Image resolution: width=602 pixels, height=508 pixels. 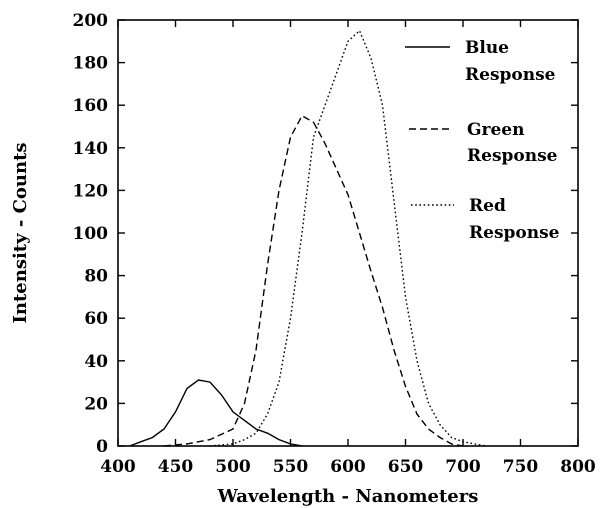 I want to click on y-axis-title: Intensity - Counts, so click(x=20, y=232).